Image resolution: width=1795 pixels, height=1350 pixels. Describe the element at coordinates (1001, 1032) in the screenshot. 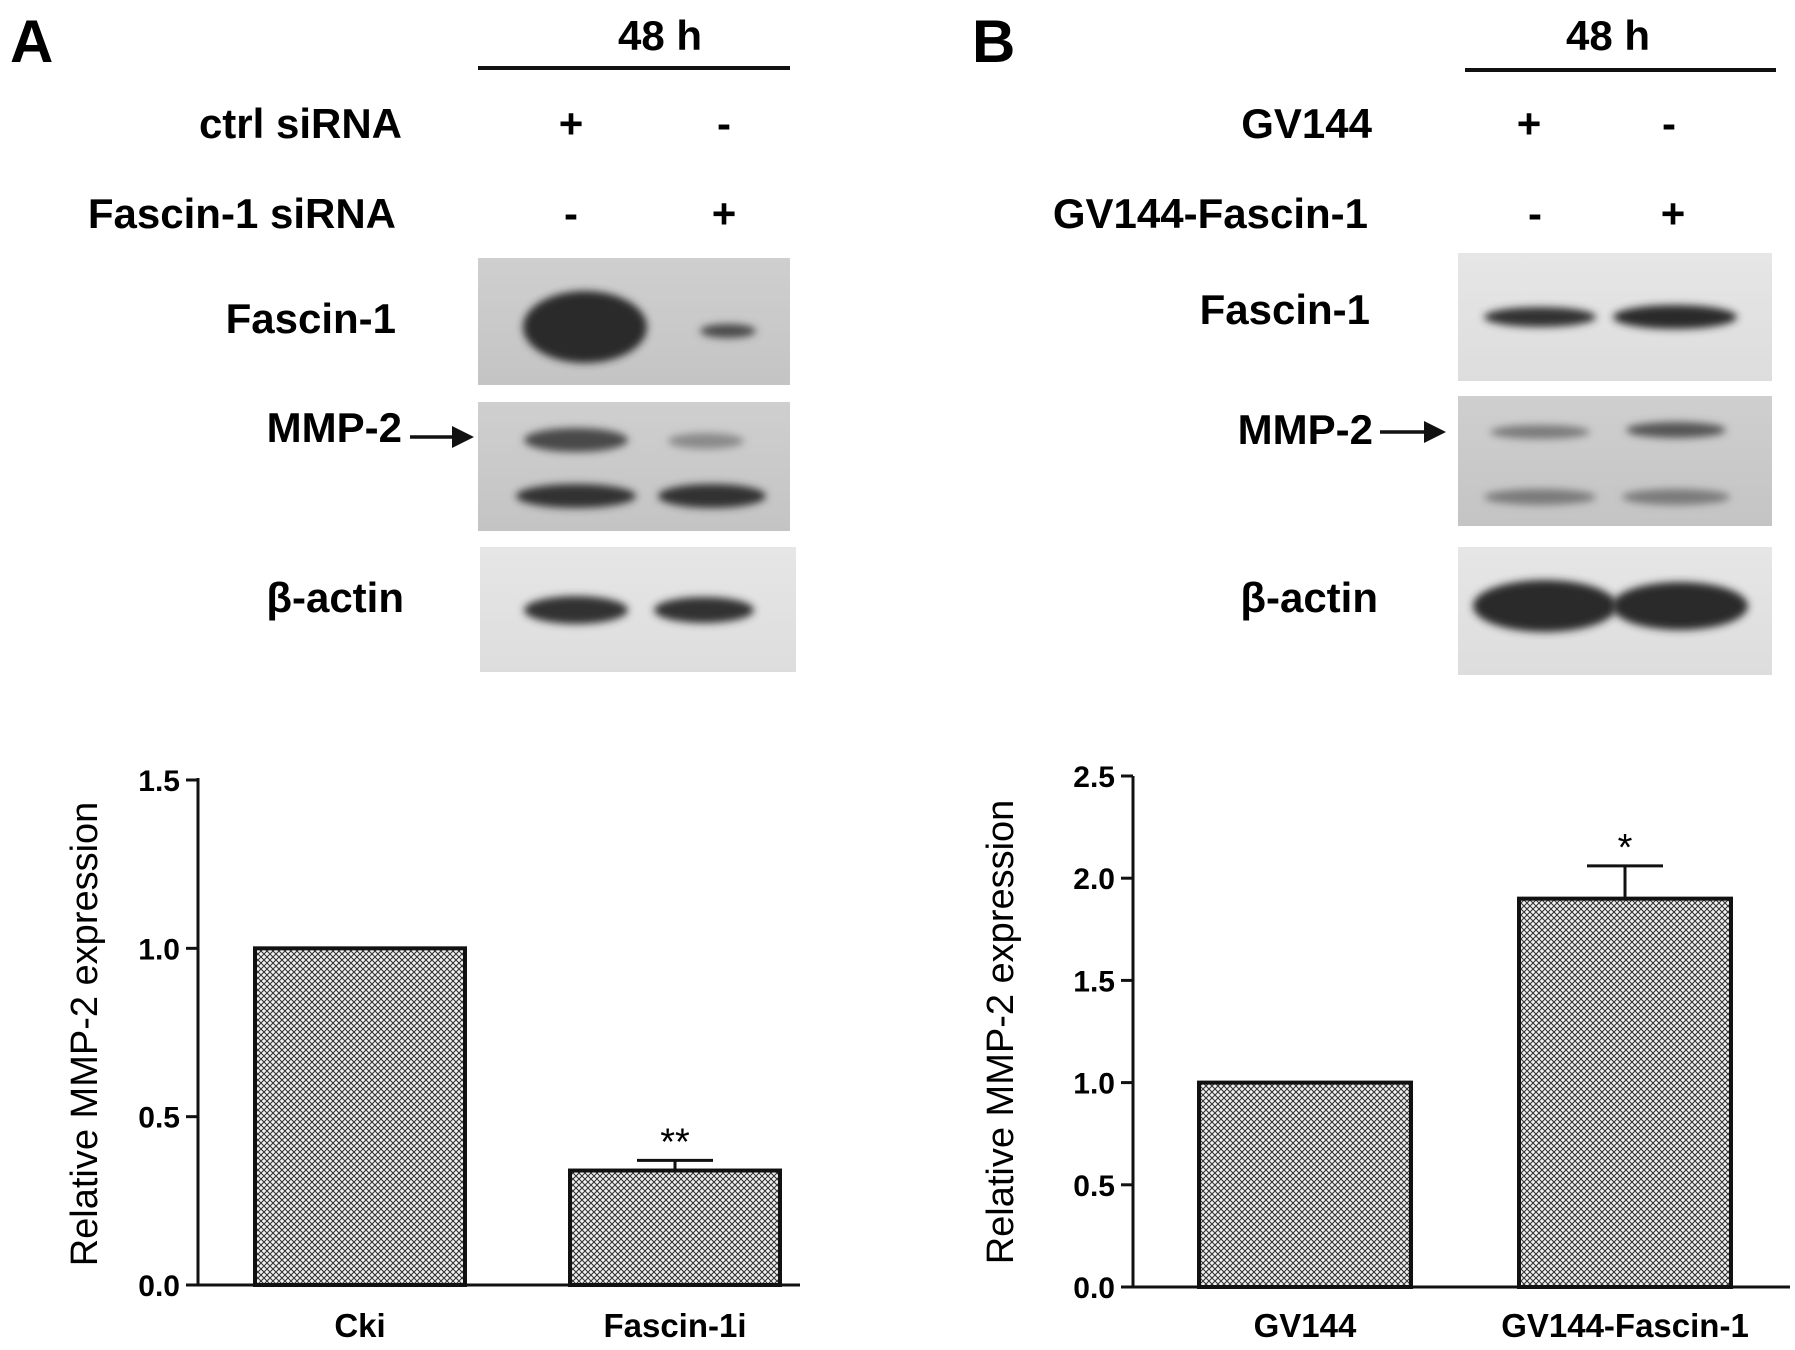

I see `y-axis-label-b: Relative MMP-2 expression` at that location.